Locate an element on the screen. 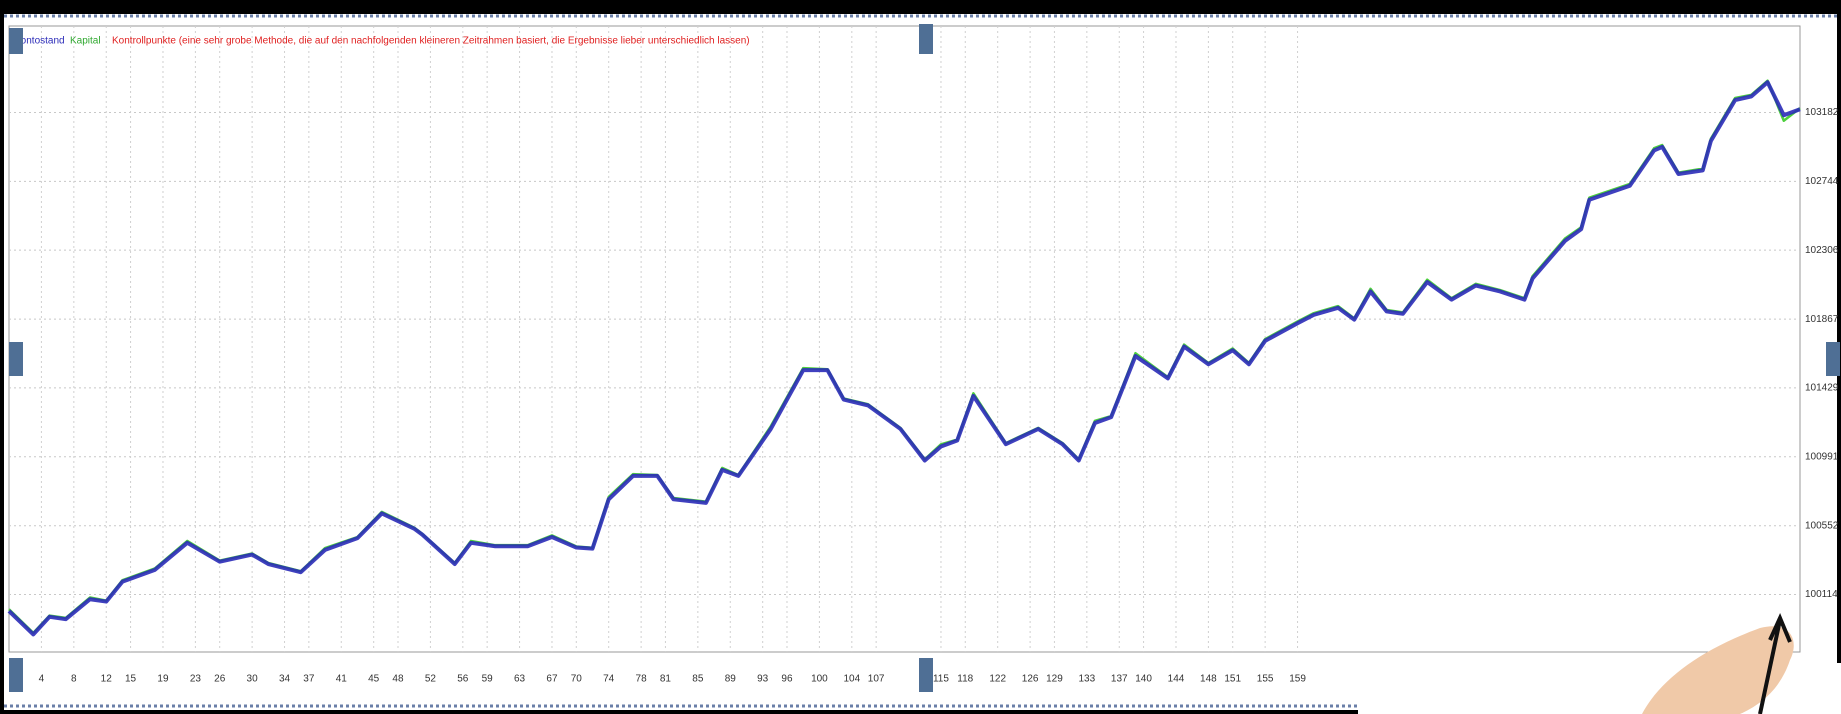 The width and height of the screenshot is (1841, 714). x-tick-label: 37 is located at coordinates (309, 679).